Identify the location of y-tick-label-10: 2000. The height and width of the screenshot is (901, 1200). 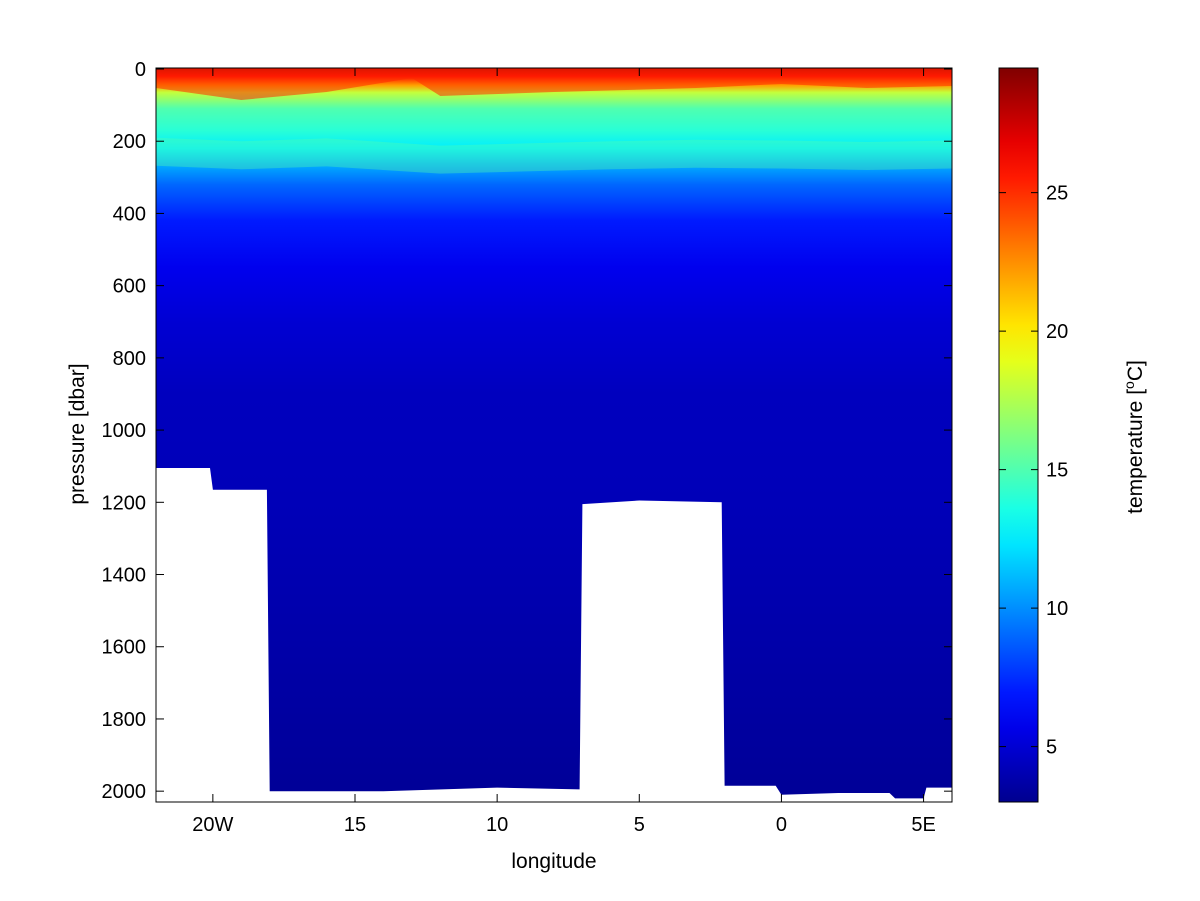
(124, 792).